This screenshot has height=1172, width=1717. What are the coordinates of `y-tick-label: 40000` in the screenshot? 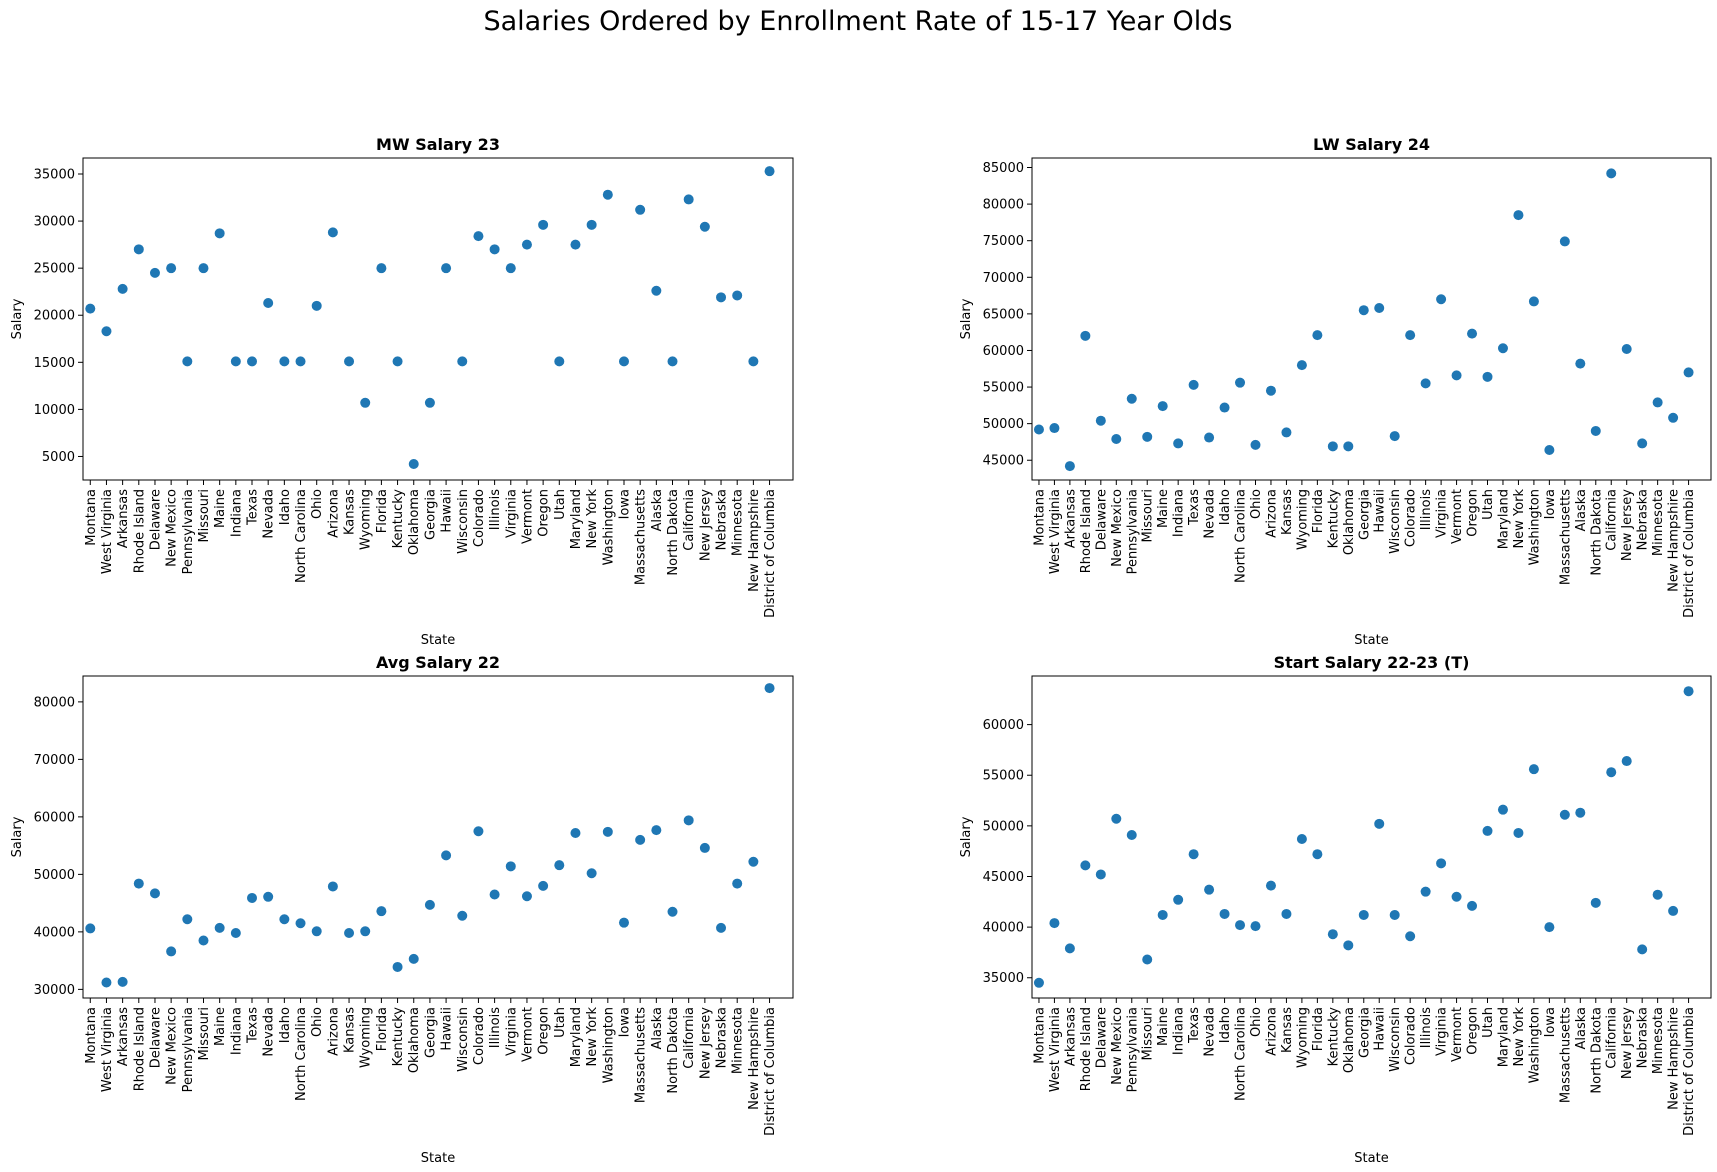 It's located at (54, 932).